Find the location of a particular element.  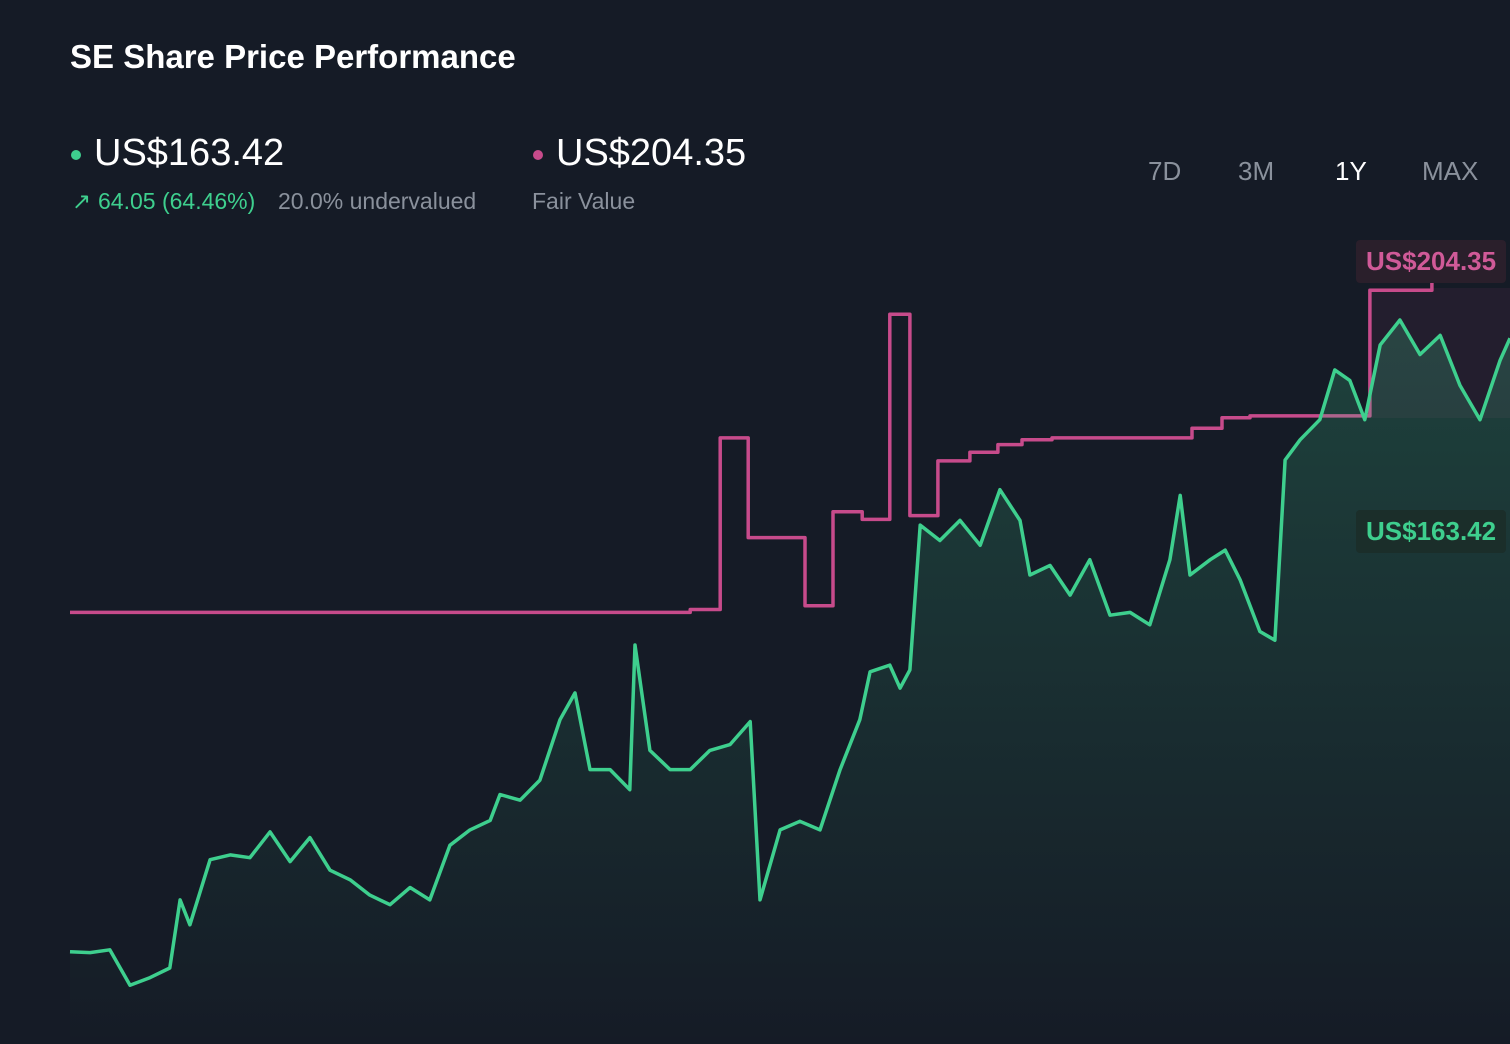

title: SE Share Price Performance is located at coordinates (293, 56).